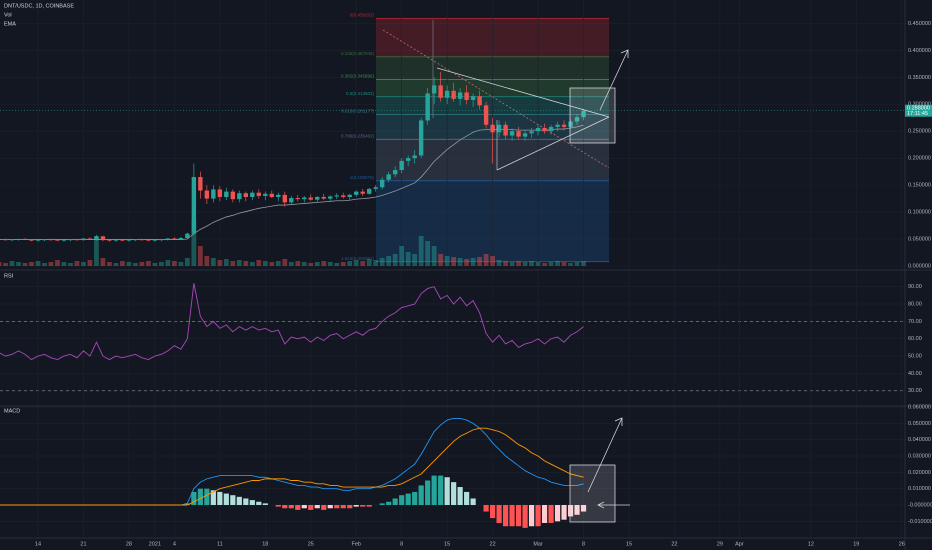 This screenshot has width=932, height=550. What do you see at coordinates (919, 440) in the screenshot?
I see `y-tick-label: 0.040000` at bounding box center [919, 440].